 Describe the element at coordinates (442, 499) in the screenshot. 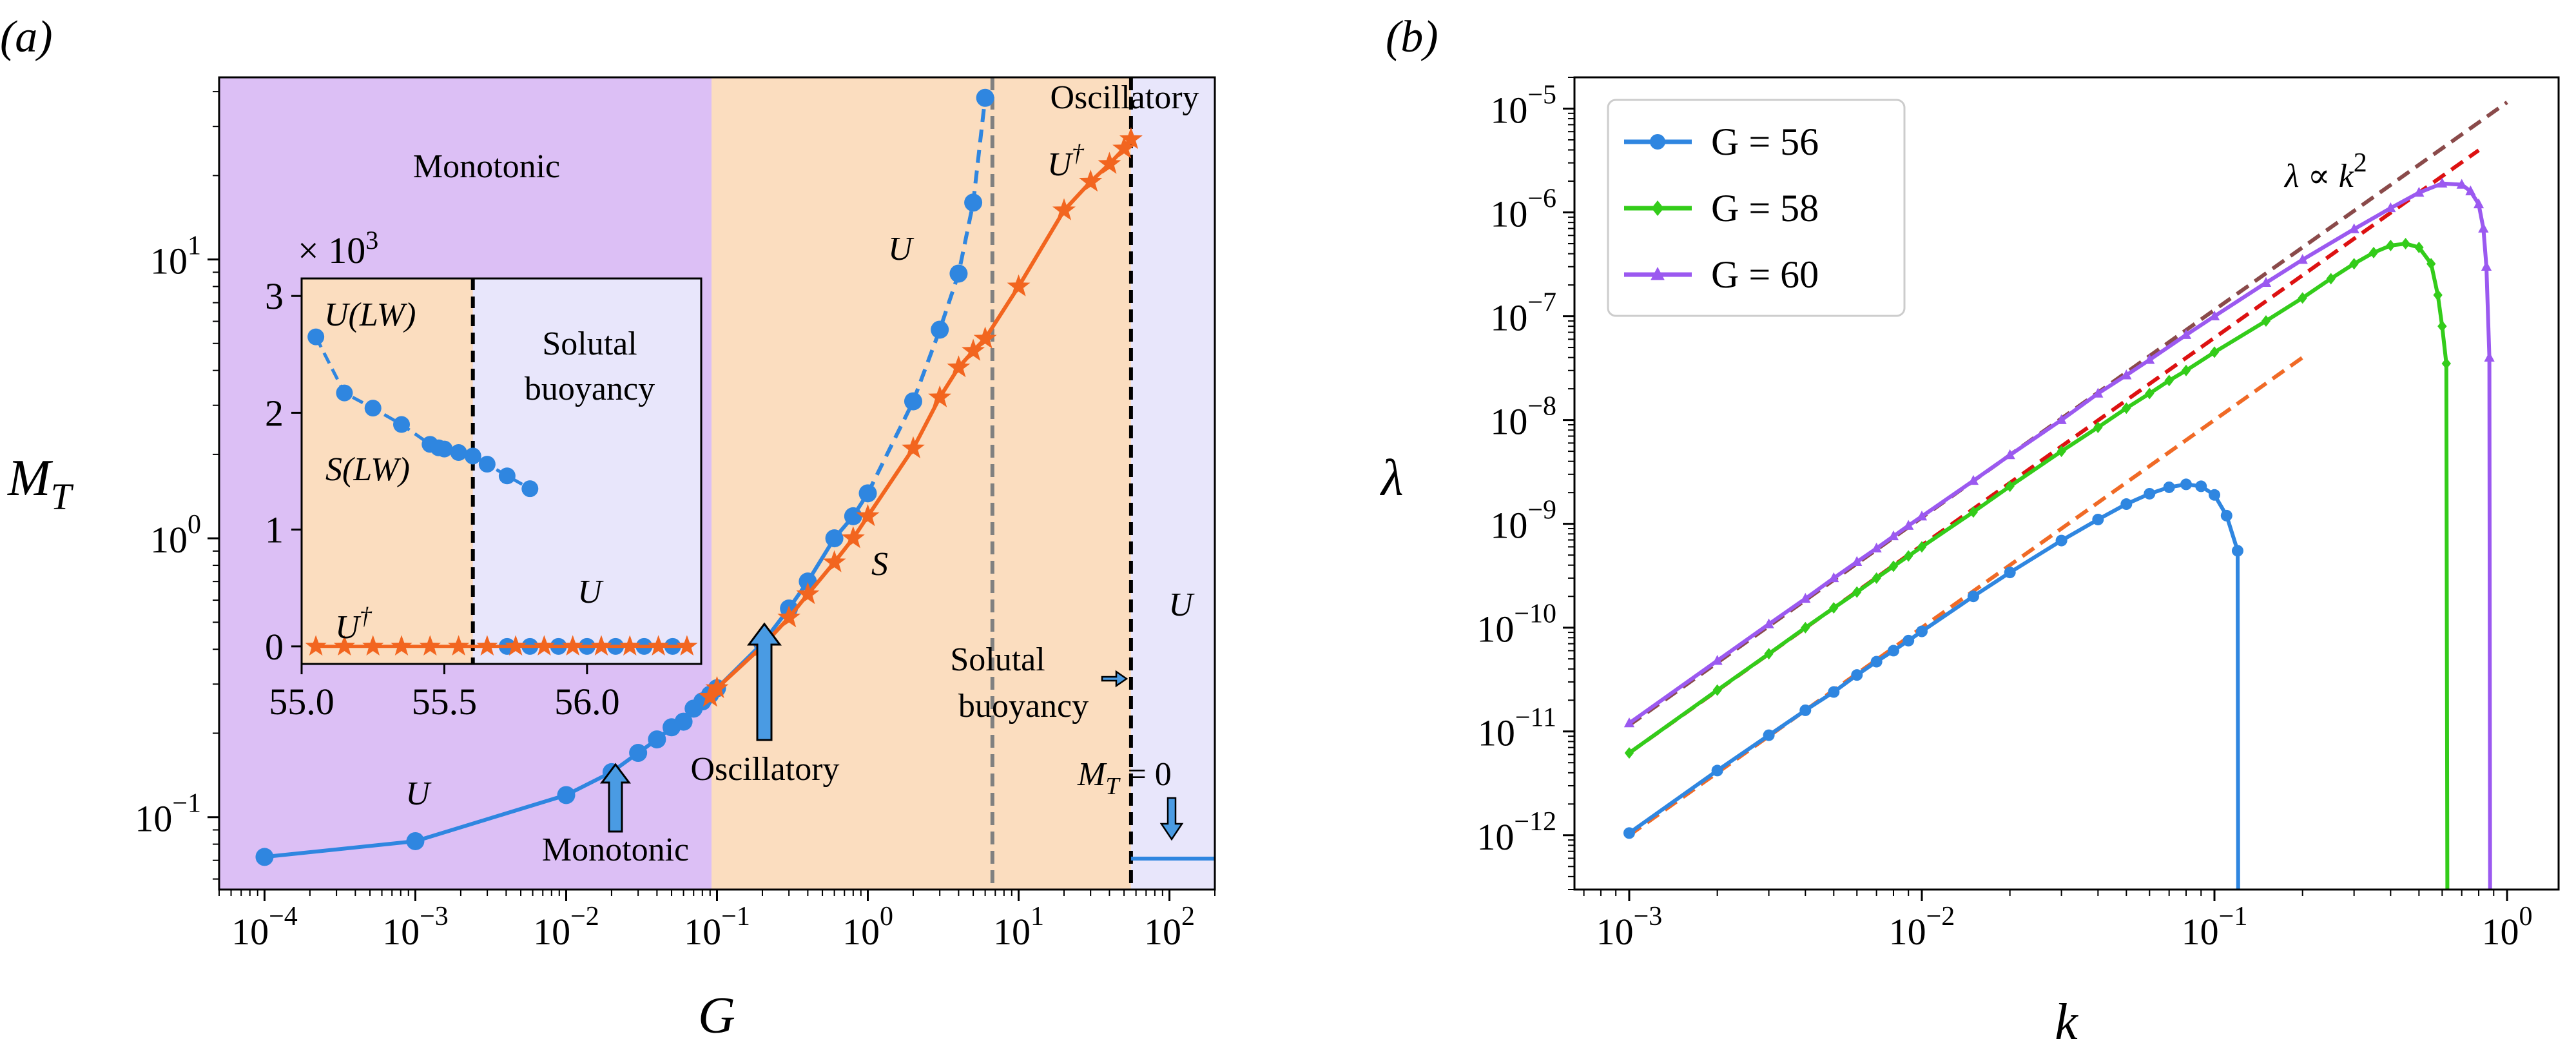

I see `inset-ticks: 55.0 55.5 56.0 0 1 2 3` at that location.